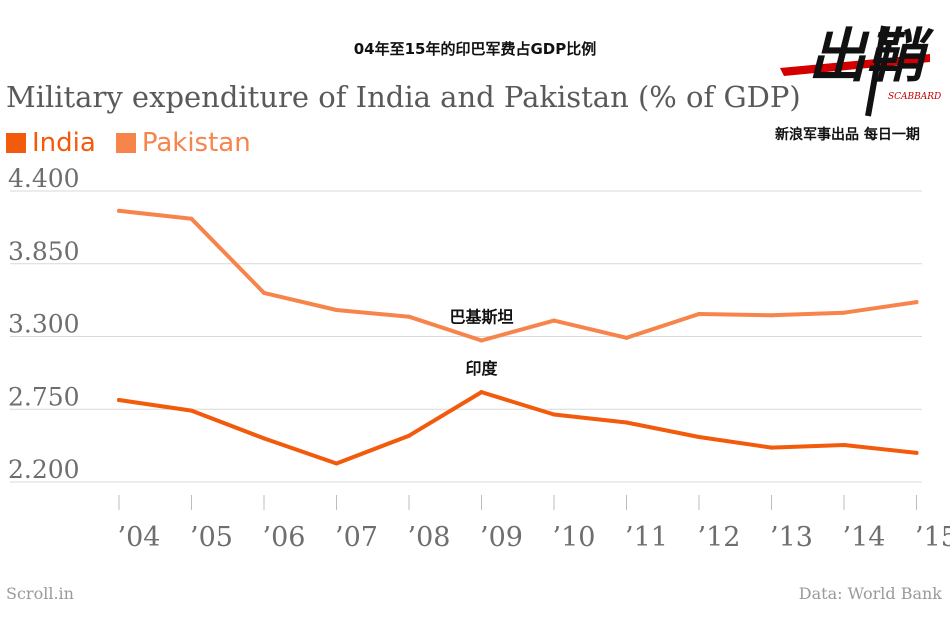 This screenshot has width=950, height=633. What do you see at coordinates (284, 537) in the screenshot?
I see `x-tick-label: ’06` at bounding box center [284, 537].